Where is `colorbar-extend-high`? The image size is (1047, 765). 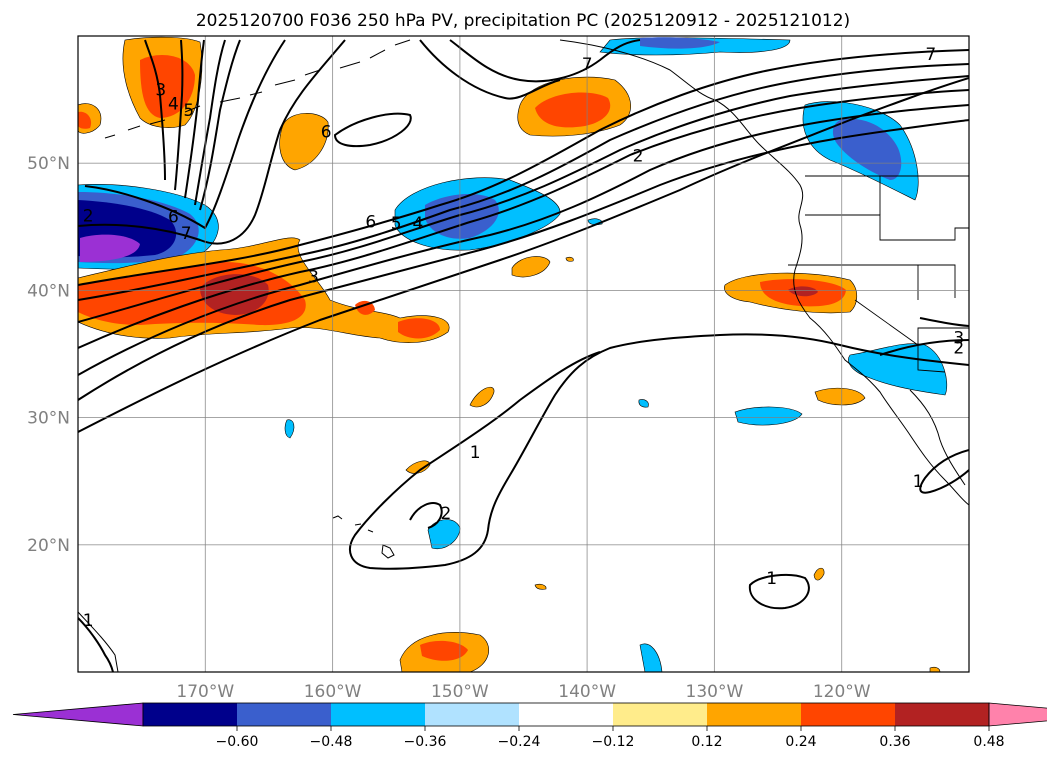
colorbar-extend-high is located at coordinates (1017, 714).